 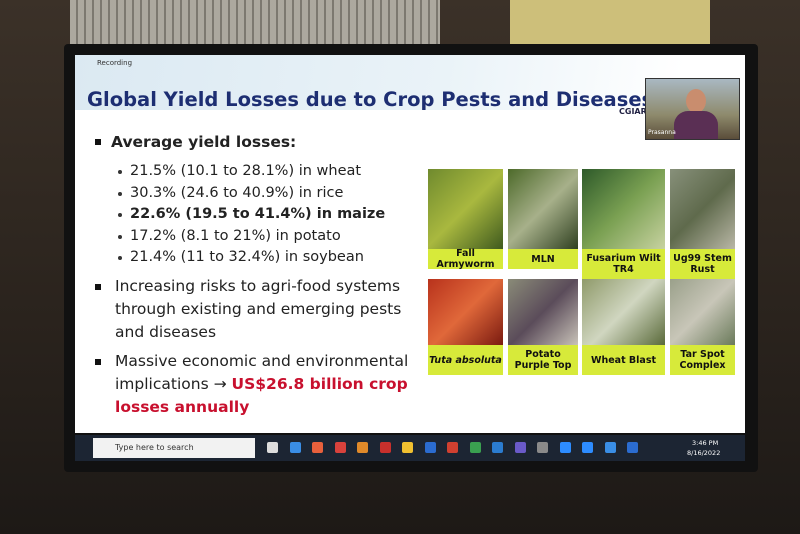 What do you see at coordinates (237, 192) in the screenshot?
I see `yield-loss: 30.3% (24.6 to 40.9%) in rice` at bounding box center [237, 192].